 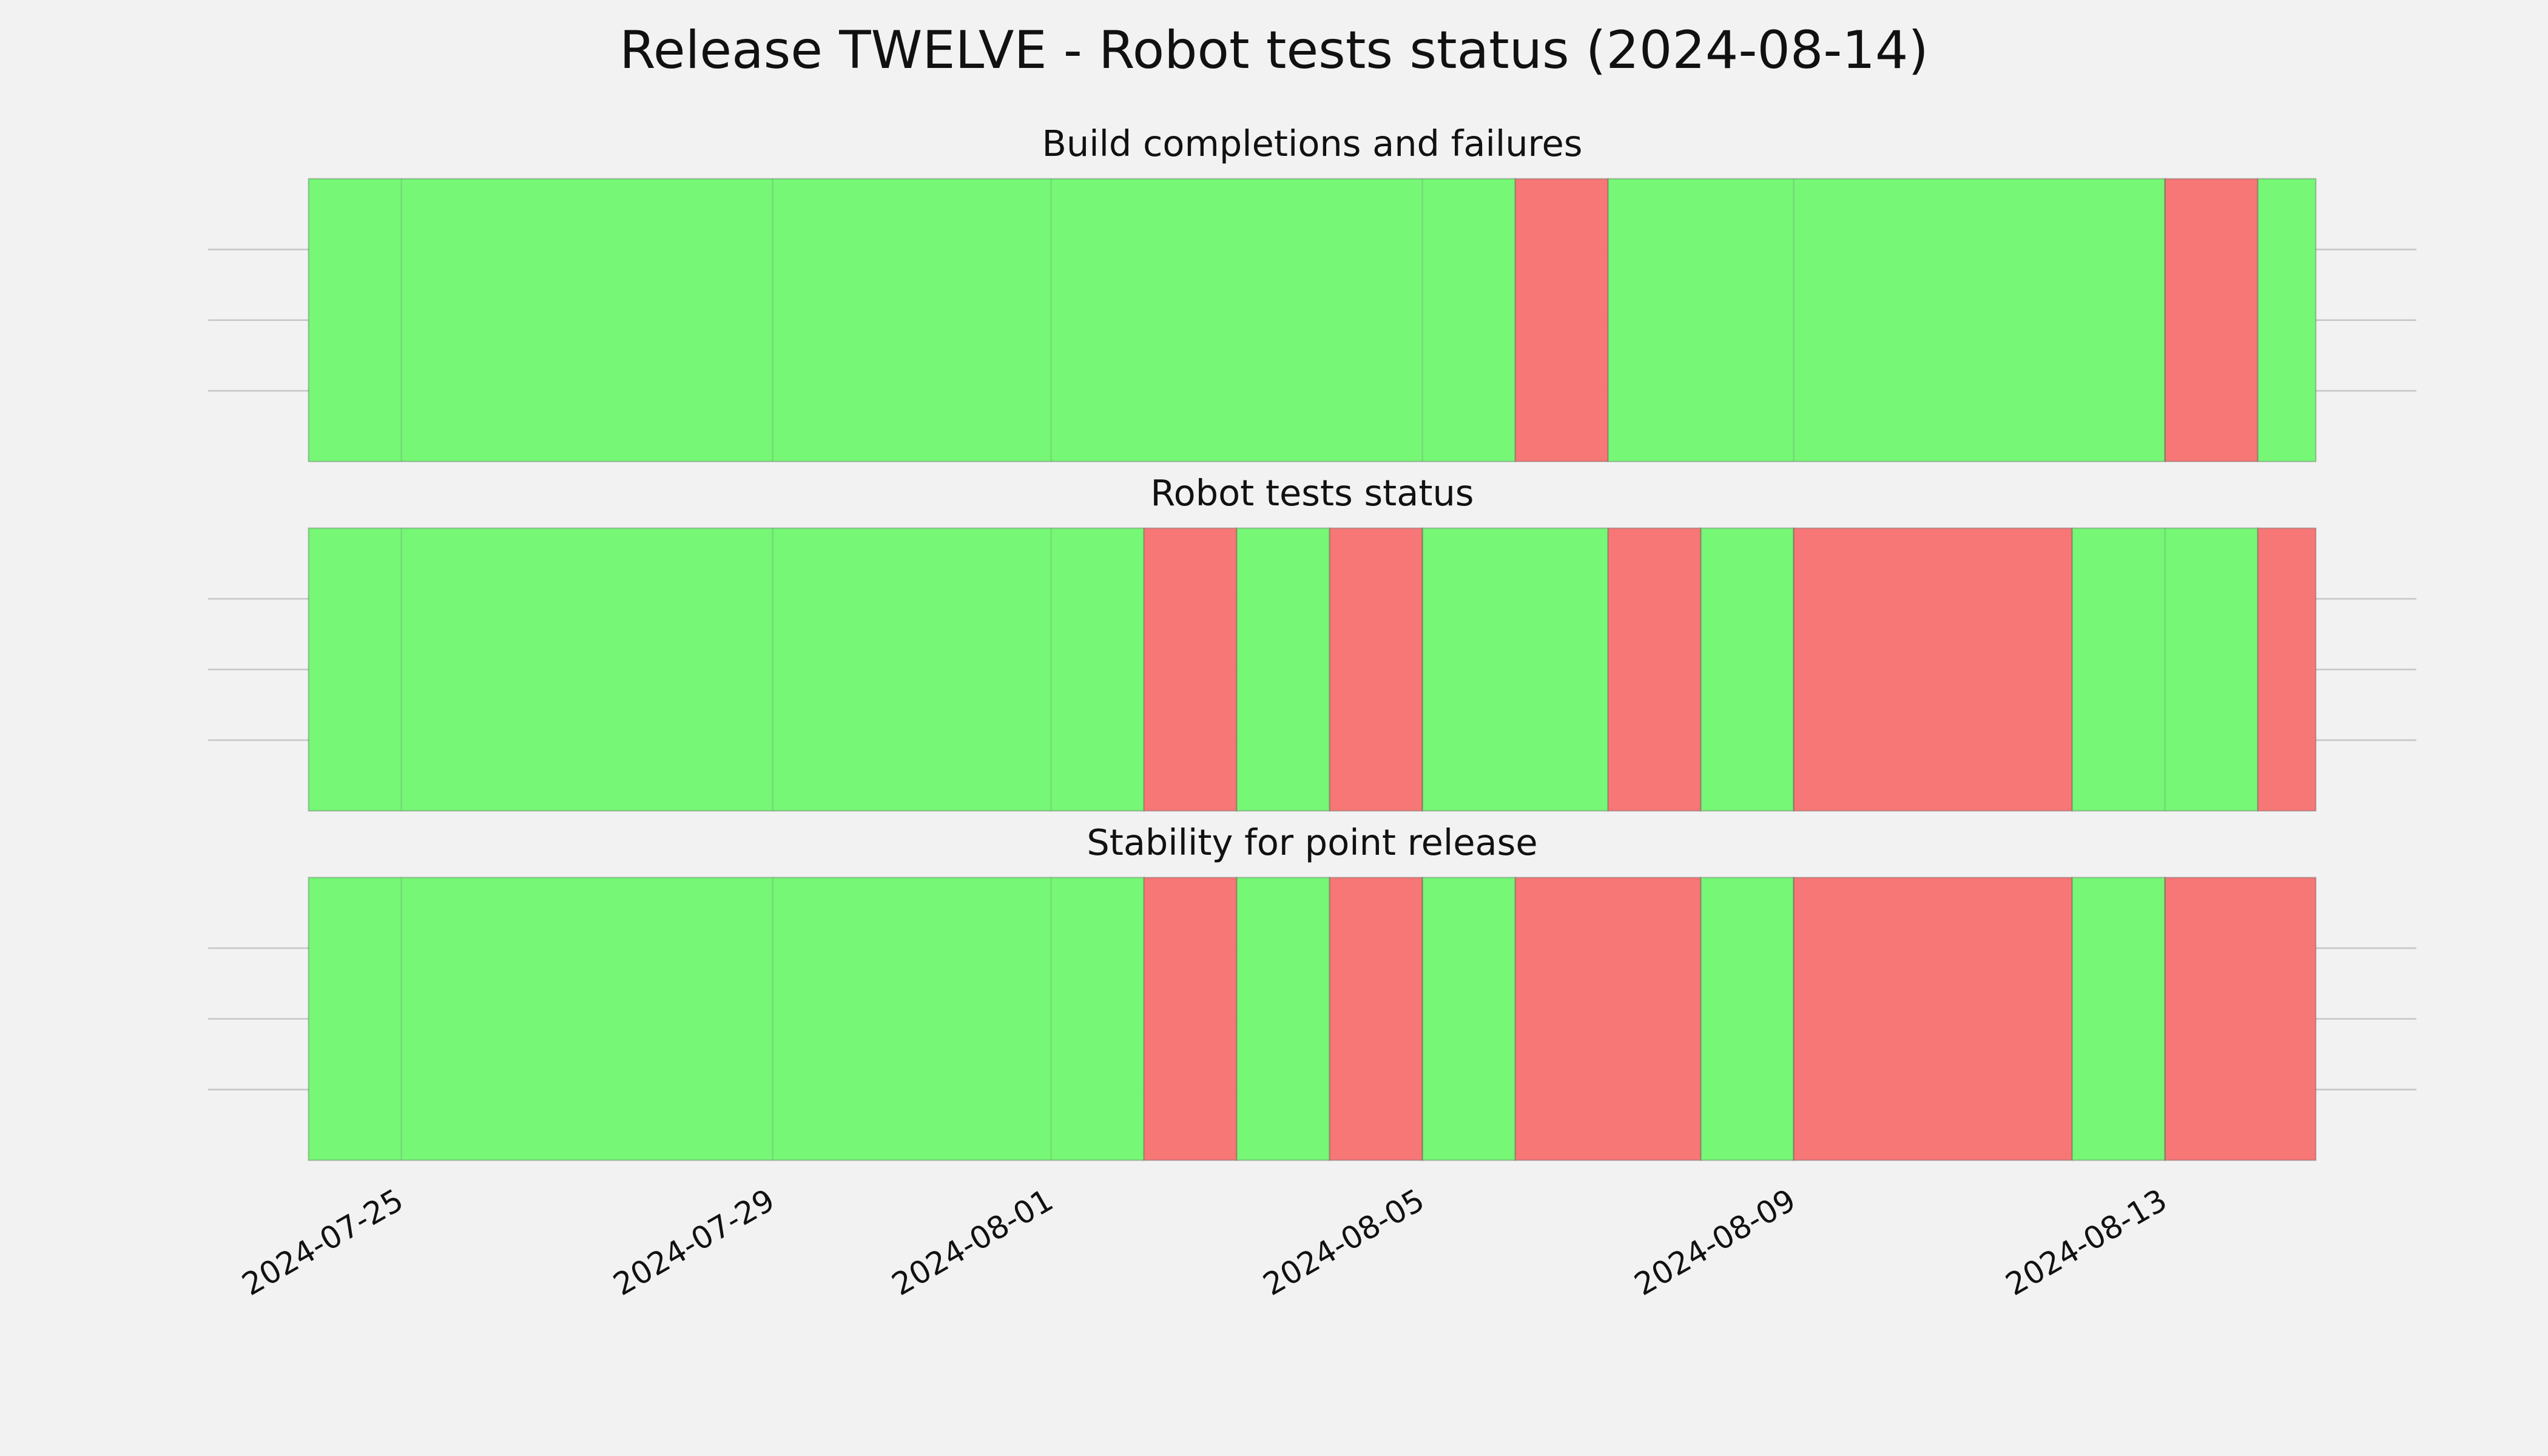 What do you see at coordinates (1715, 1242) in the screenshot?
I see `x-tick-label: 2024-08-09` at bounding box center [1715, 1242].